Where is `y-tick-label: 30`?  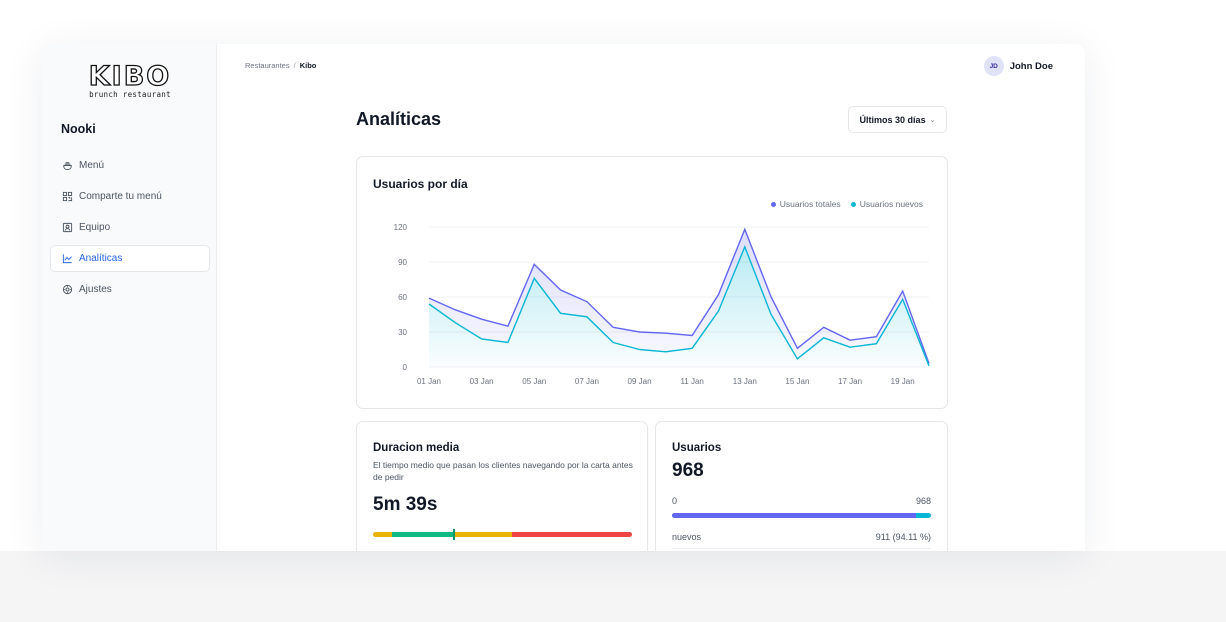
y-tick-label: 30 is located at coordinates (402, 332).